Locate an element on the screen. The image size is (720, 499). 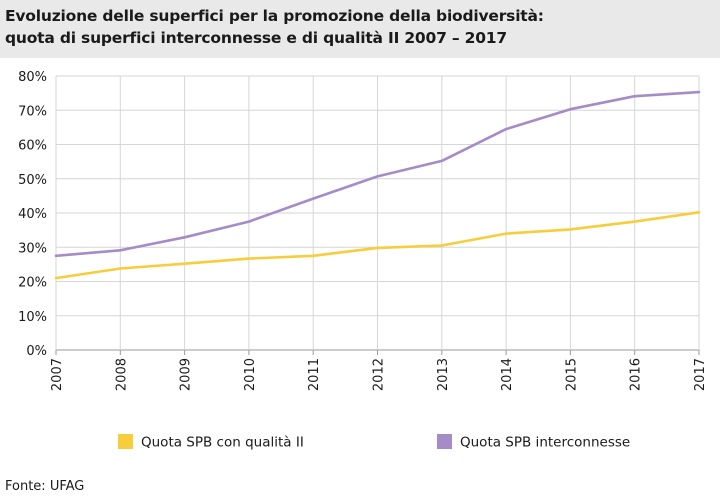
x-tick-label: 2007 is located at coordinates (57, 374).